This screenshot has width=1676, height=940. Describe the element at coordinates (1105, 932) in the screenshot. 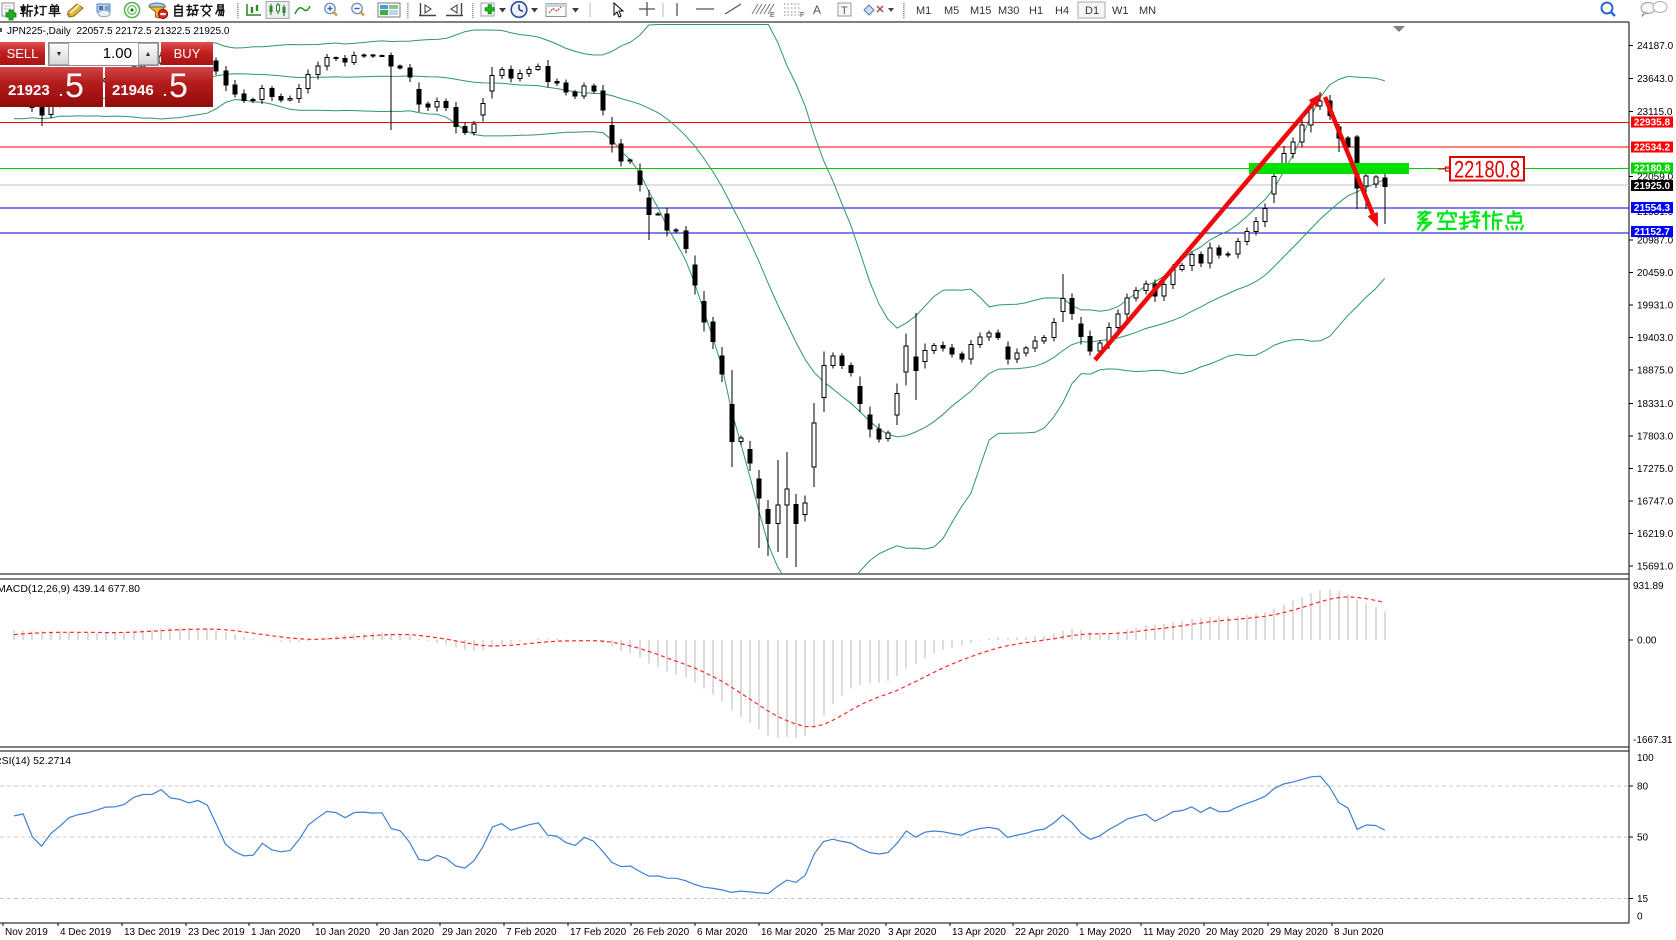

I see `svg-text: 1 May 2020` at that location.